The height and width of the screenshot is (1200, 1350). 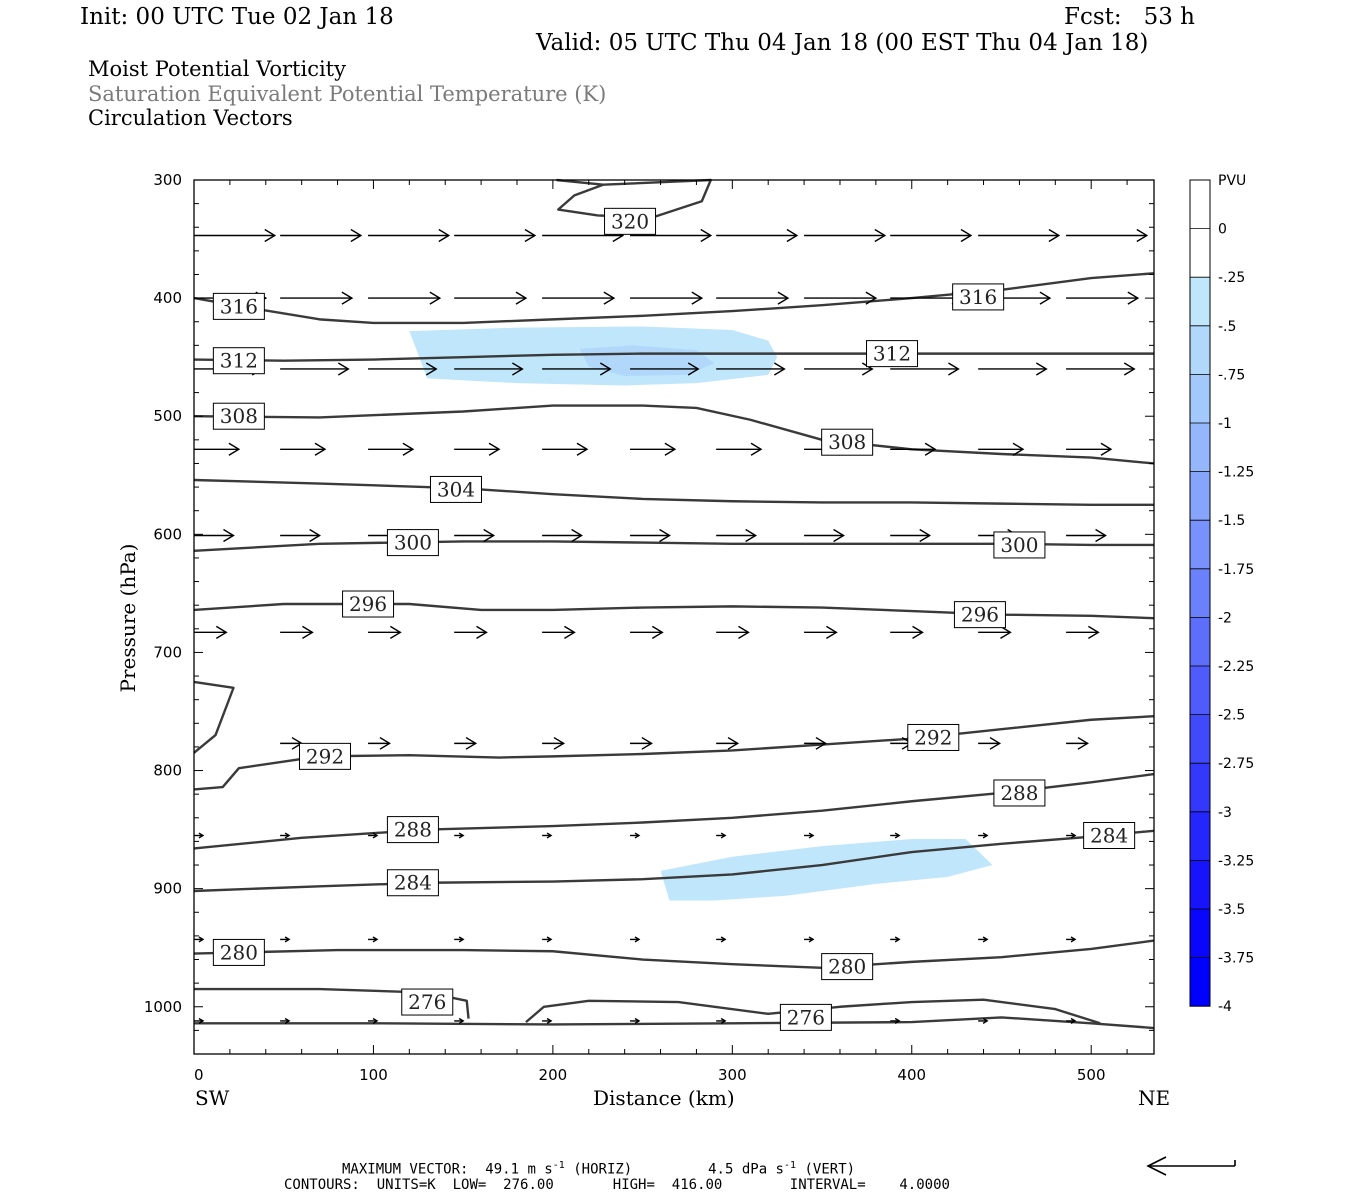 I want to click on contour-label: 308, so click(x=847, y=442).